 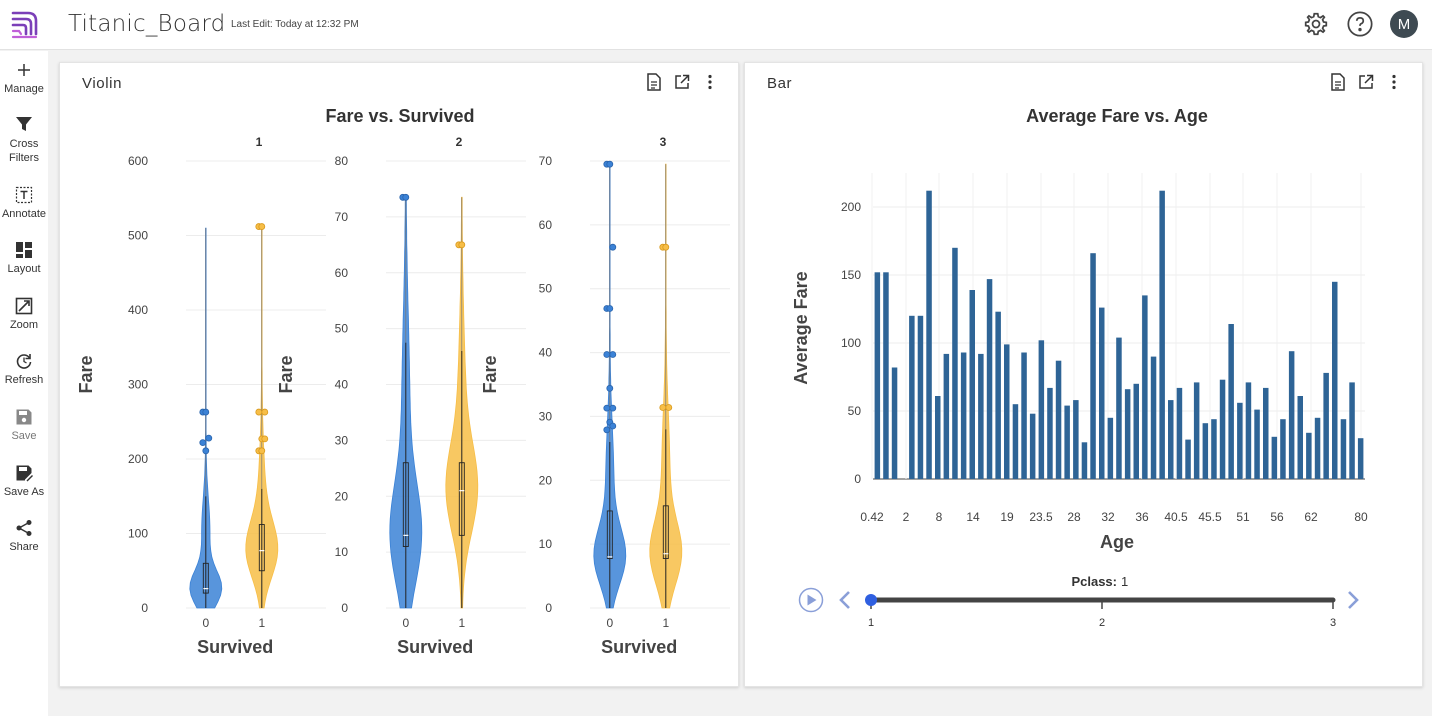 What do you see at coordinates (24, 314) in the screenshot?
I see `sidebar-item-zoom: Zoom` at bounding box center [24, 314].